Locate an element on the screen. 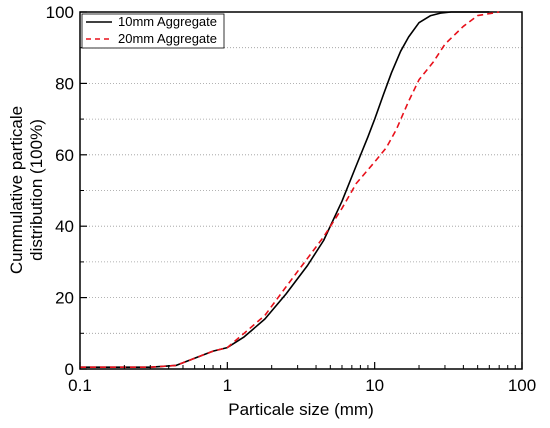 The width and height of the screenshot is (550, 428). y-tick-label: 100 is located at coordinates (60, 12).